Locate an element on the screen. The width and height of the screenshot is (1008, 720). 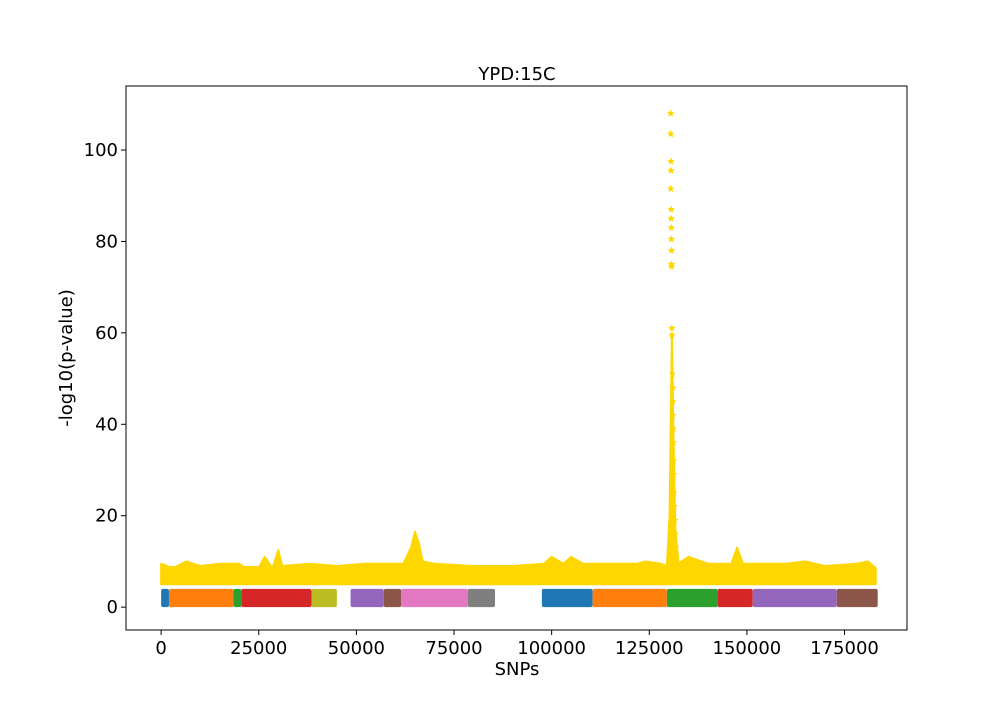
x-tick-label: 100000 is located at coordinates (551, 648).